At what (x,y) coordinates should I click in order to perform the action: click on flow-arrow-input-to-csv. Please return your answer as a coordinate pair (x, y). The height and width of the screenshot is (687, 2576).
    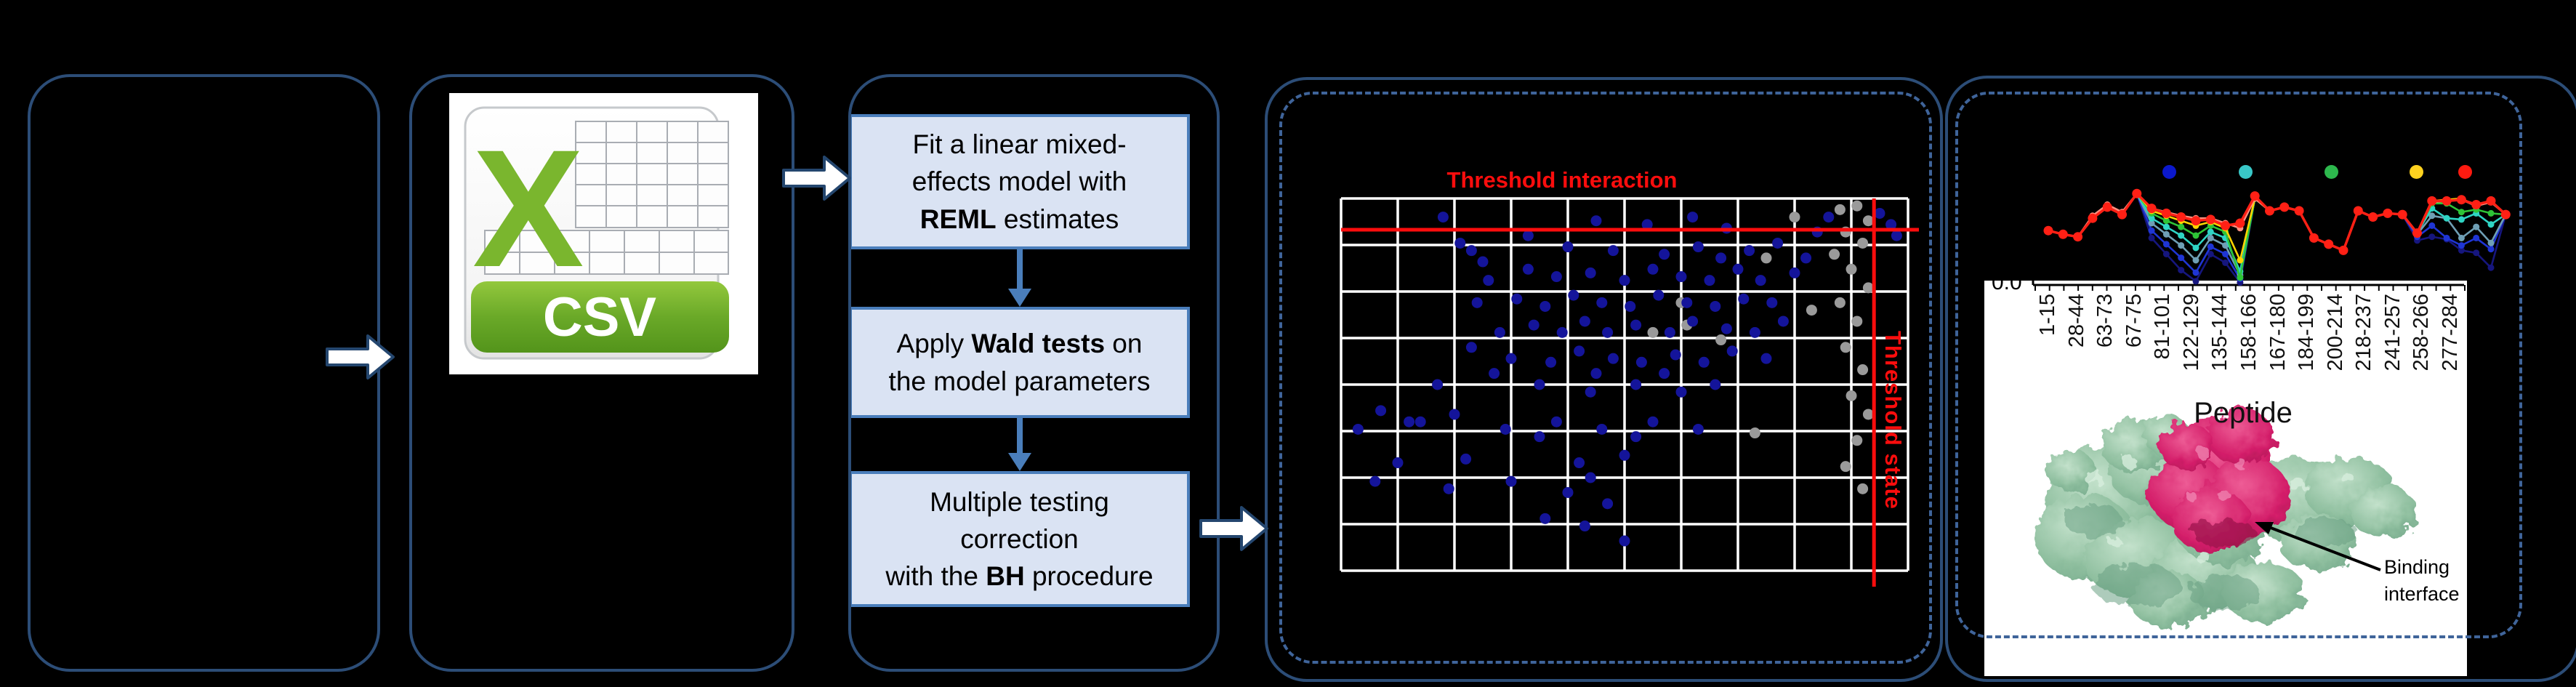
    Looking at the image, I should click on (360, 356).